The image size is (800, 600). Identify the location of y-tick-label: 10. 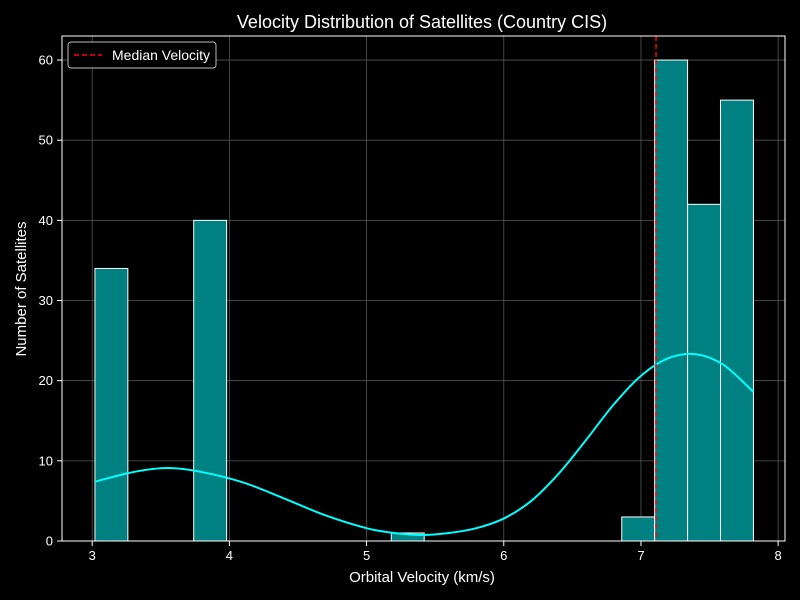
(46, 460).